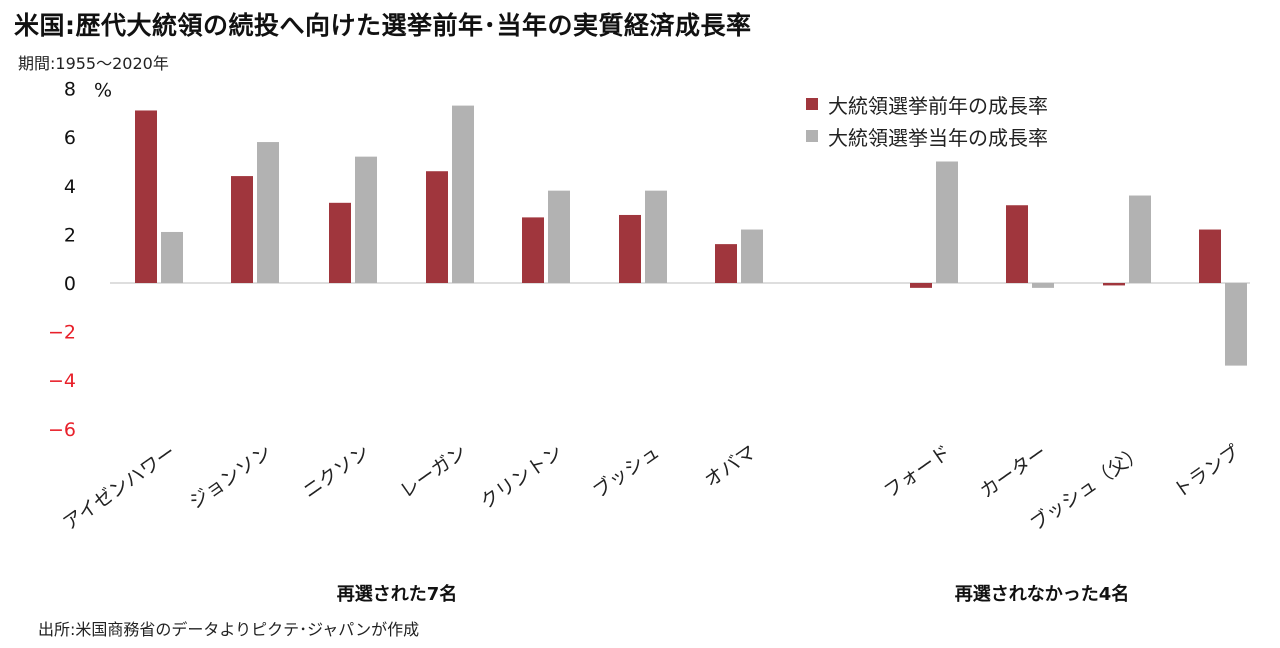  Describe the element at coordinates (103, 91) in the screenshot. I see `y-unit-label: %` at that location.